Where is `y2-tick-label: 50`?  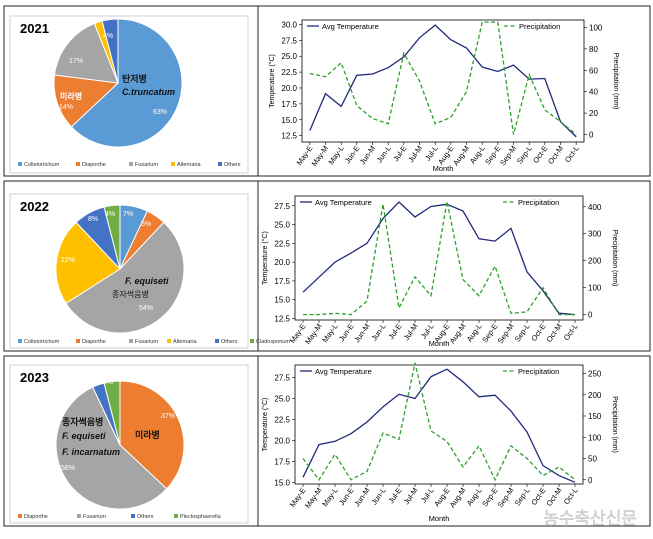
y2-tick-label: 50 is located at coordinates (592, 459).